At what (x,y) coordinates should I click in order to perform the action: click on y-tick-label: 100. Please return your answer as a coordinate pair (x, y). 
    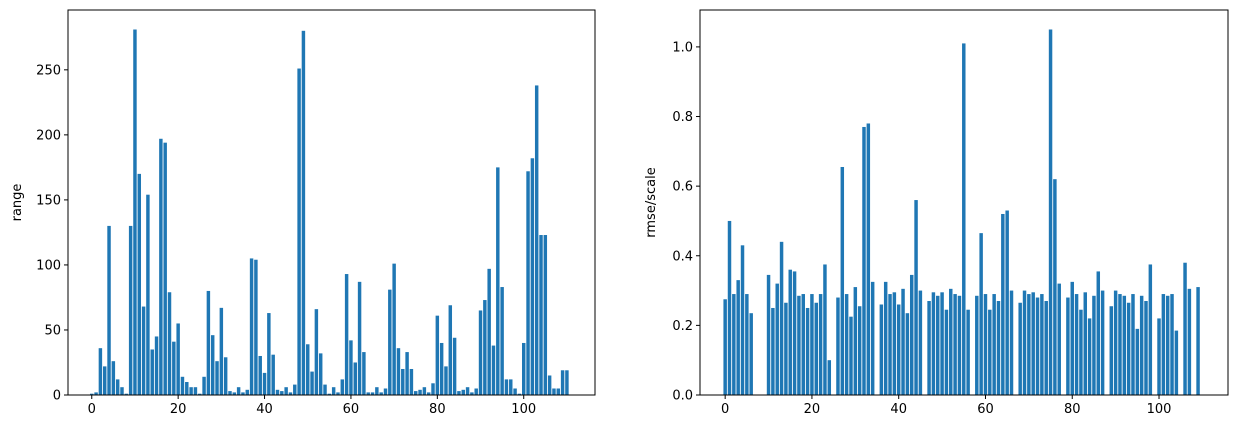
    Looking at the image, I should click on (48, 265).